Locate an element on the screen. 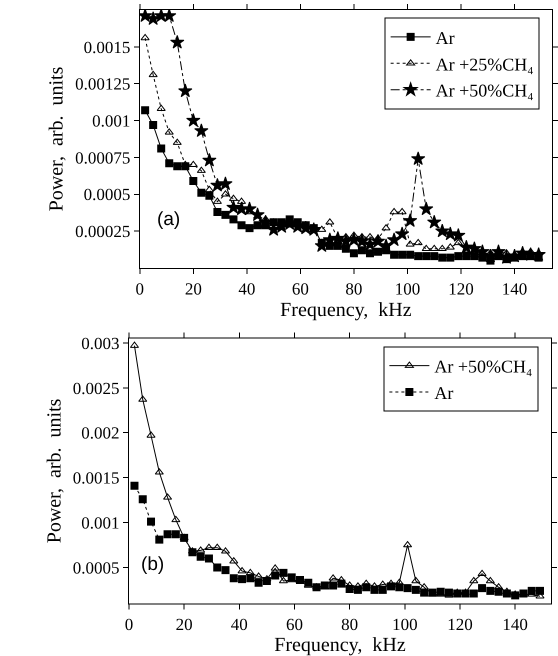 This screenshot has width=558, height=656. y-tick-label: 0.0025 is located at coordinates (96, 388).